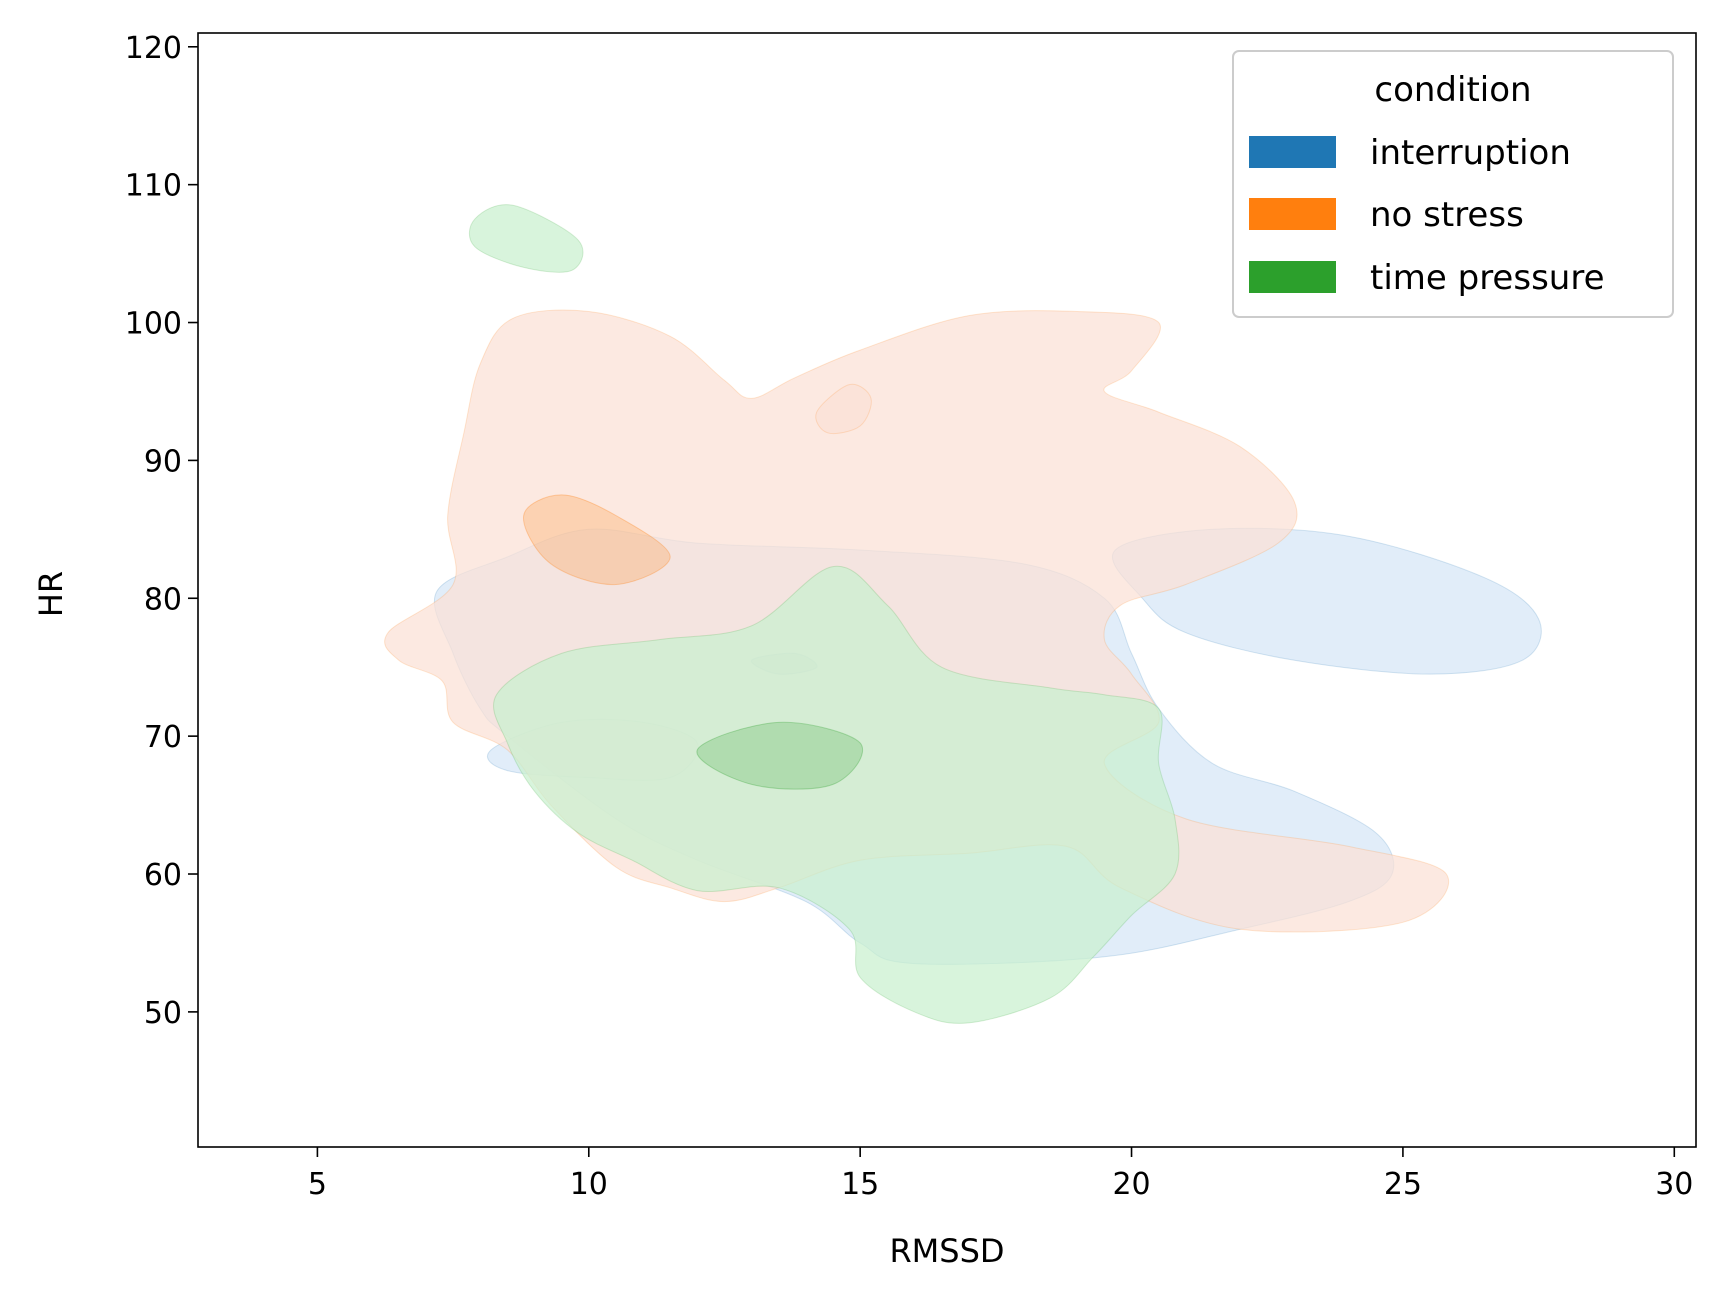 The width and height of the screenshot is (1721, 1300). Describe the element at coordinates (1292, 277) in the screenshot. I see `legend-swatch-time-pressure` at that location.